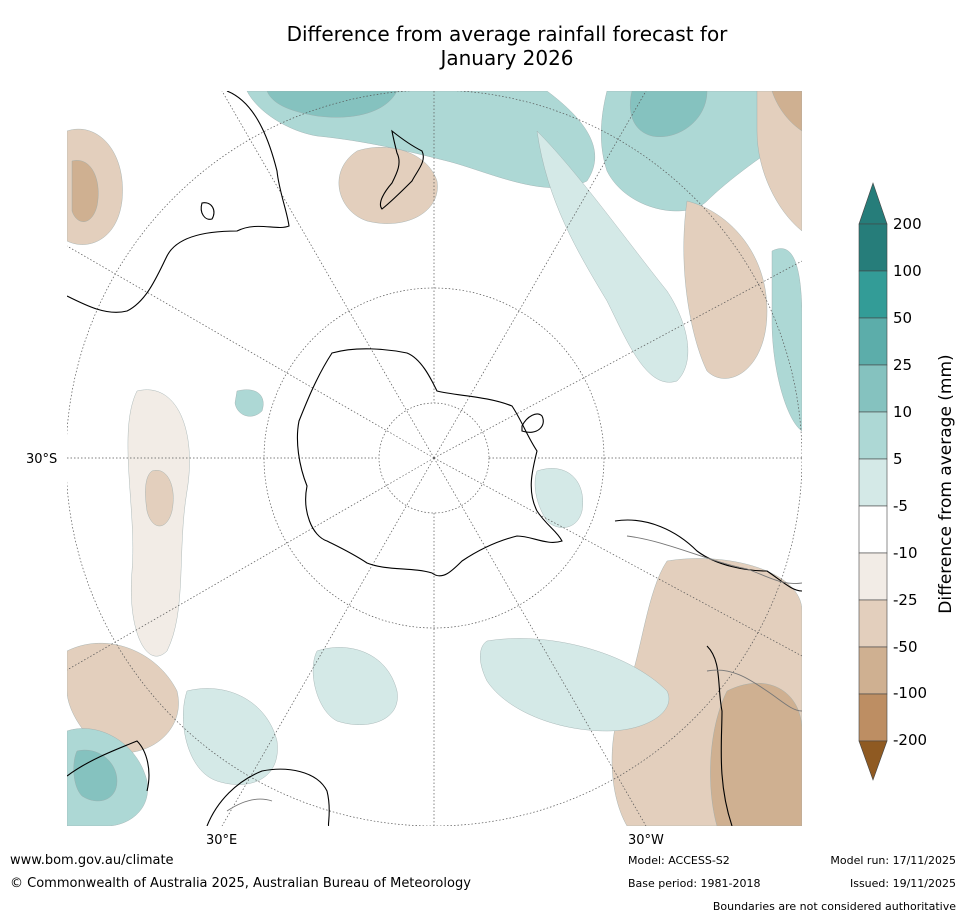  I want to click on footer-model-run: Model run: 17/11/2025, so click(893, 860).